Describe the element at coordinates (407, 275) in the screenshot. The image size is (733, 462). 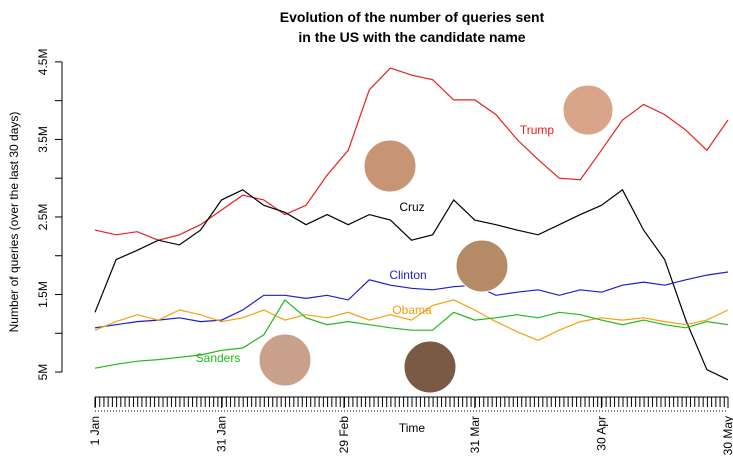
I see `series-label: Clinton` at that location.